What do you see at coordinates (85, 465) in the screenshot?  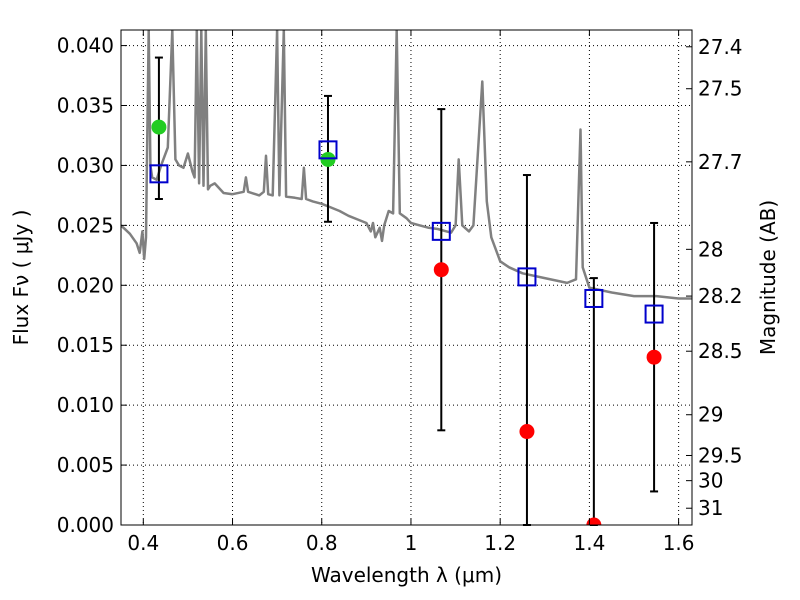 I see `y-tick-label: 0.005` at bounding box center [85, 465].